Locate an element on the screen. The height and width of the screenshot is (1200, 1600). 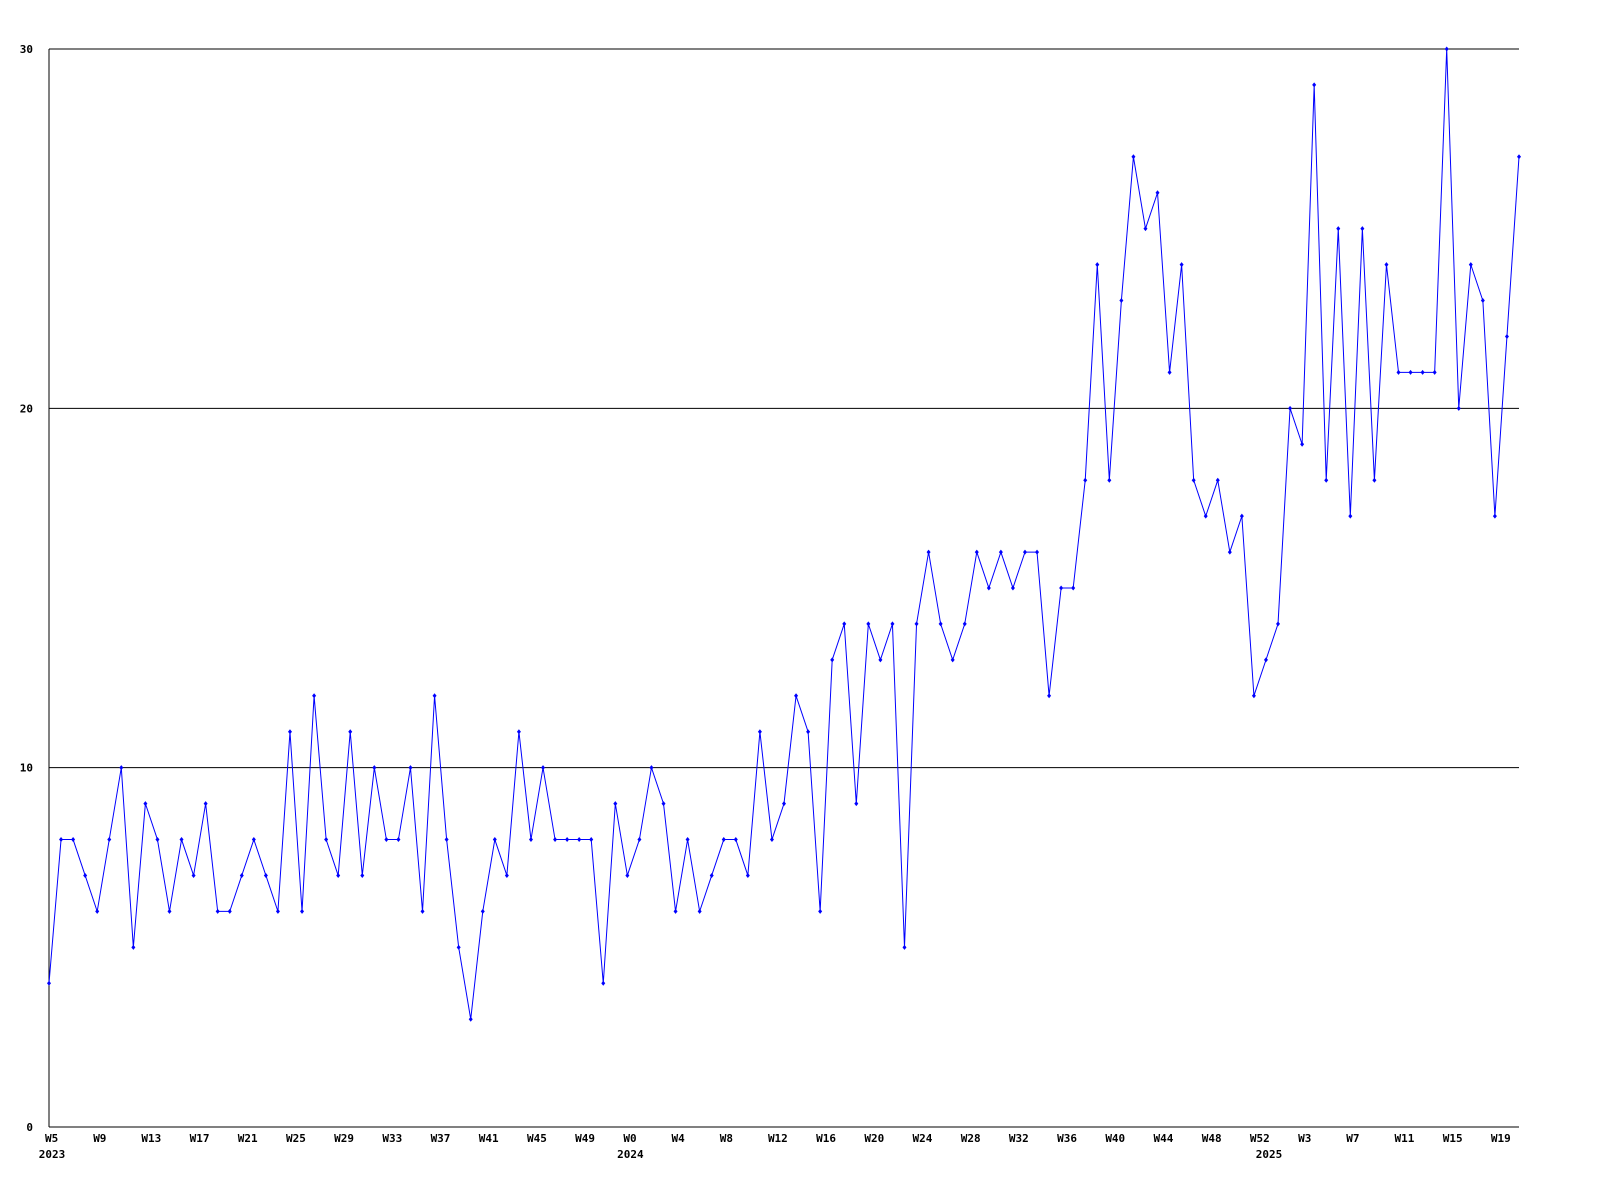
x-tick-label: W7 is located at coordinates (1352, 1138).